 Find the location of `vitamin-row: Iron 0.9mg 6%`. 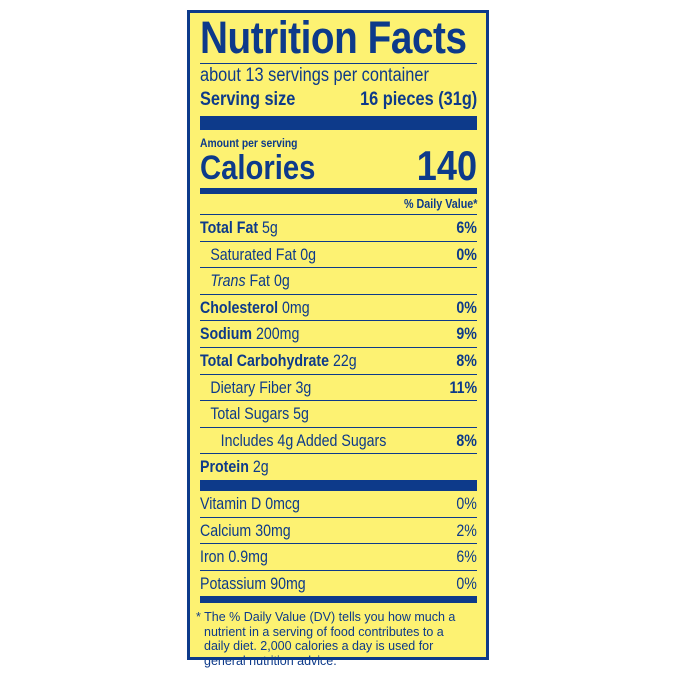

vitamin-row: Iron 0.9mg 6% is located at coordinates (338, 556).